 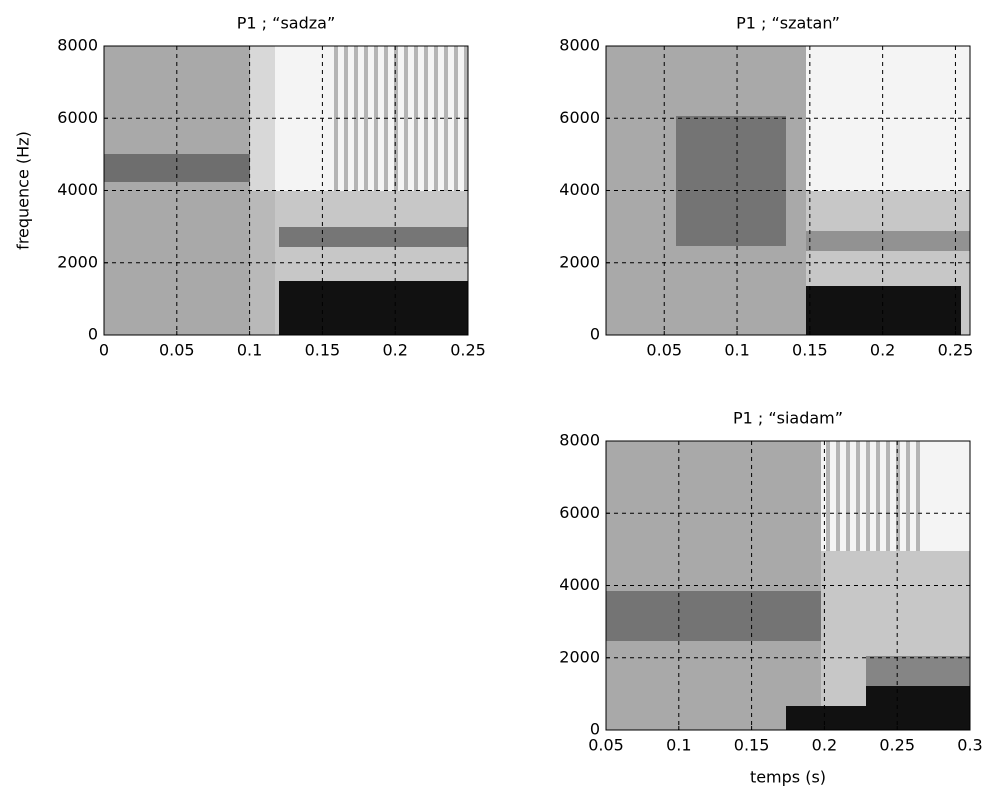 I want to click on chart-title: P1 ; “siadam”, so click(x=788, y=418).